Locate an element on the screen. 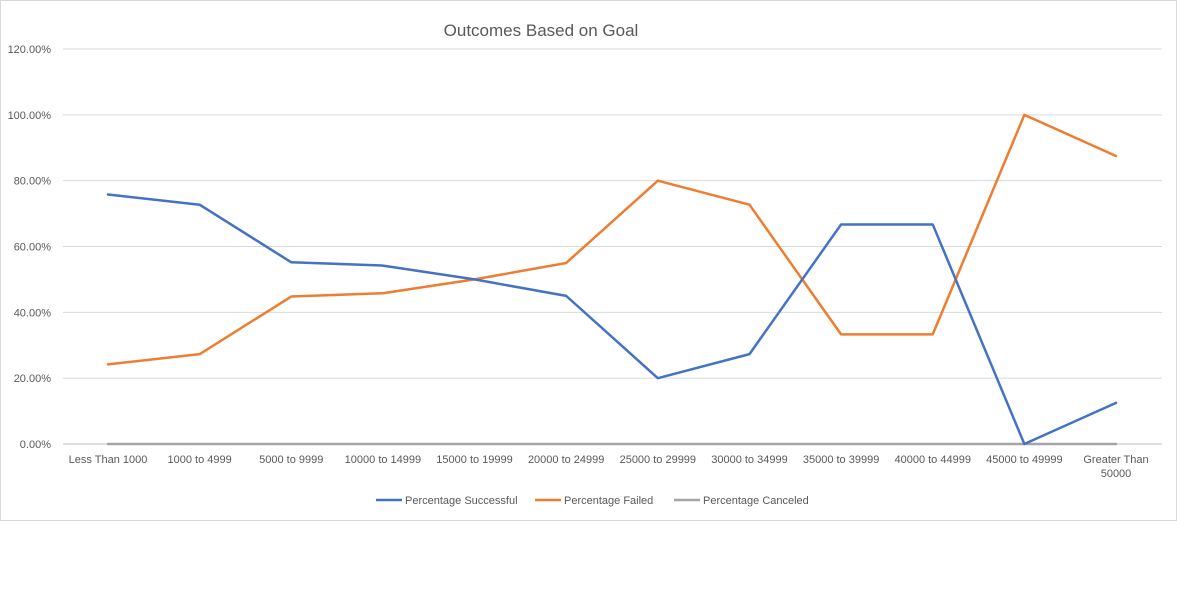  x-tick-label: Less Than 1000 is located at coordinates (108, 460).